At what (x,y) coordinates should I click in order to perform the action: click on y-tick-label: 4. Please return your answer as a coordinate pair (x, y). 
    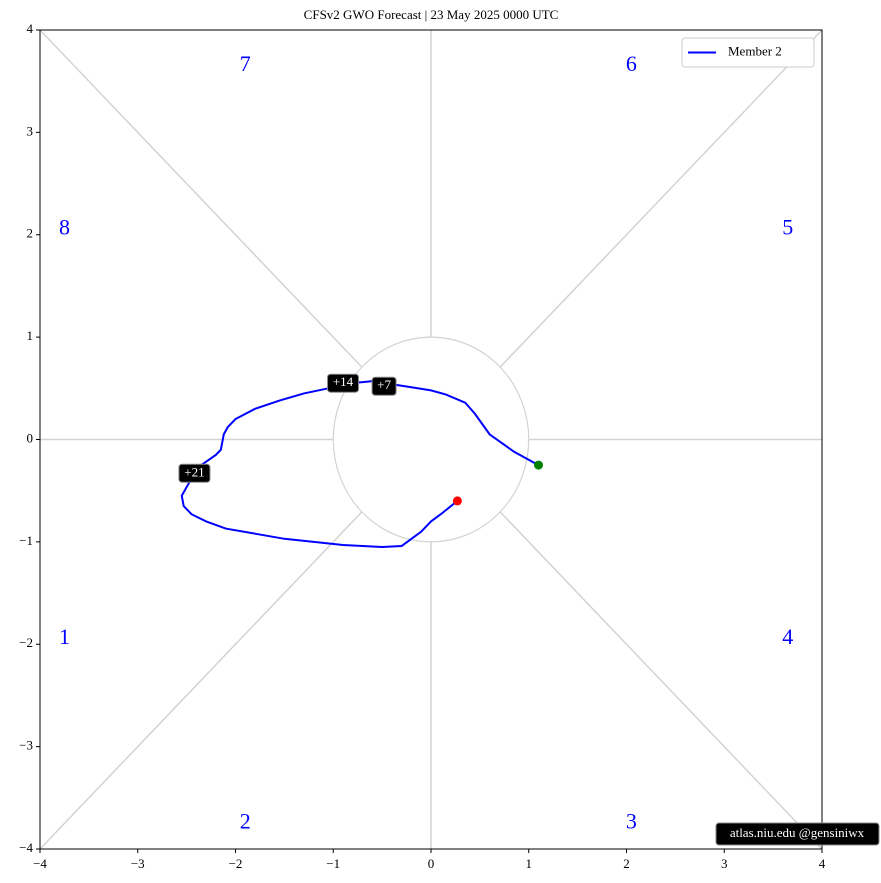
    Looking at the image, I should click on (30, 28).